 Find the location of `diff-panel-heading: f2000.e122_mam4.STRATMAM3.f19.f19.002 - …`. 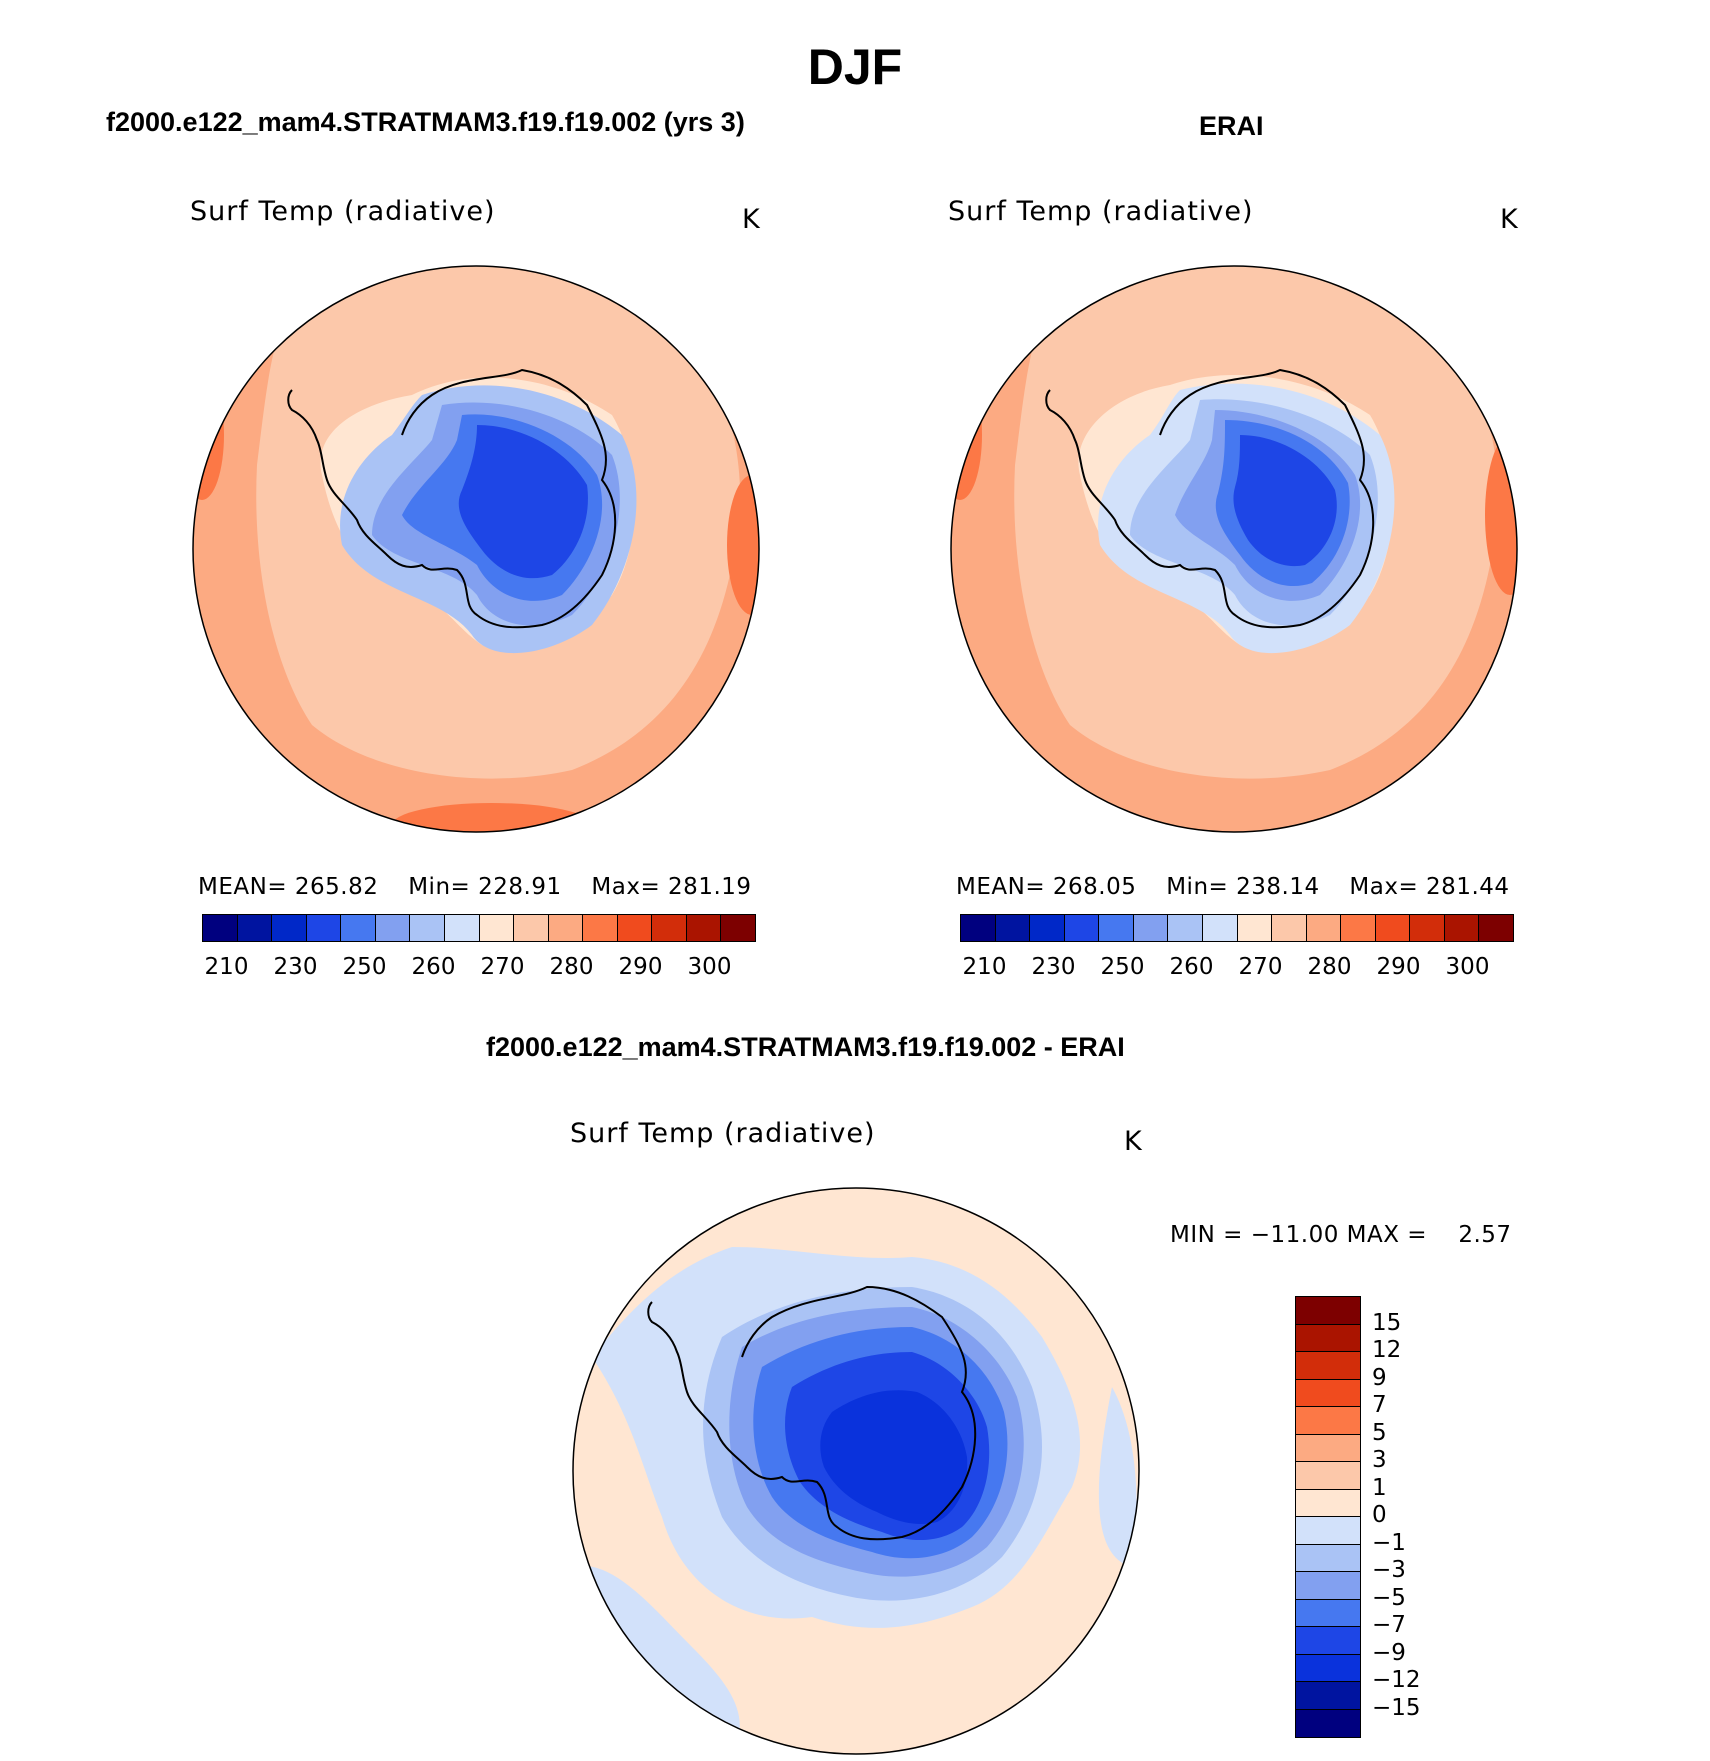

diff-panel-heading: f2000.e122_mam4.STRATMAM3.f19.f19.002 - … is located at coordinates (805, 1047).